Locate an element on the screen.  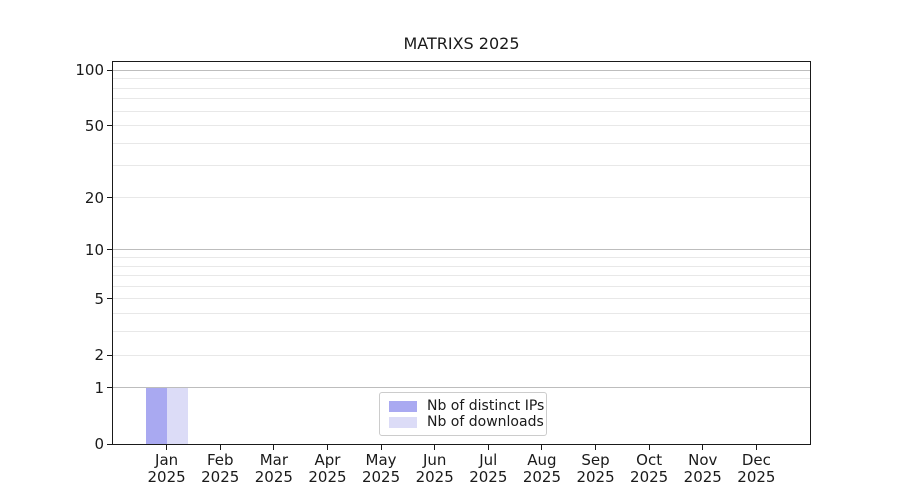
legend-label-distinct-ips: Nb of distinct IPs is located at coordinates (486, 406).